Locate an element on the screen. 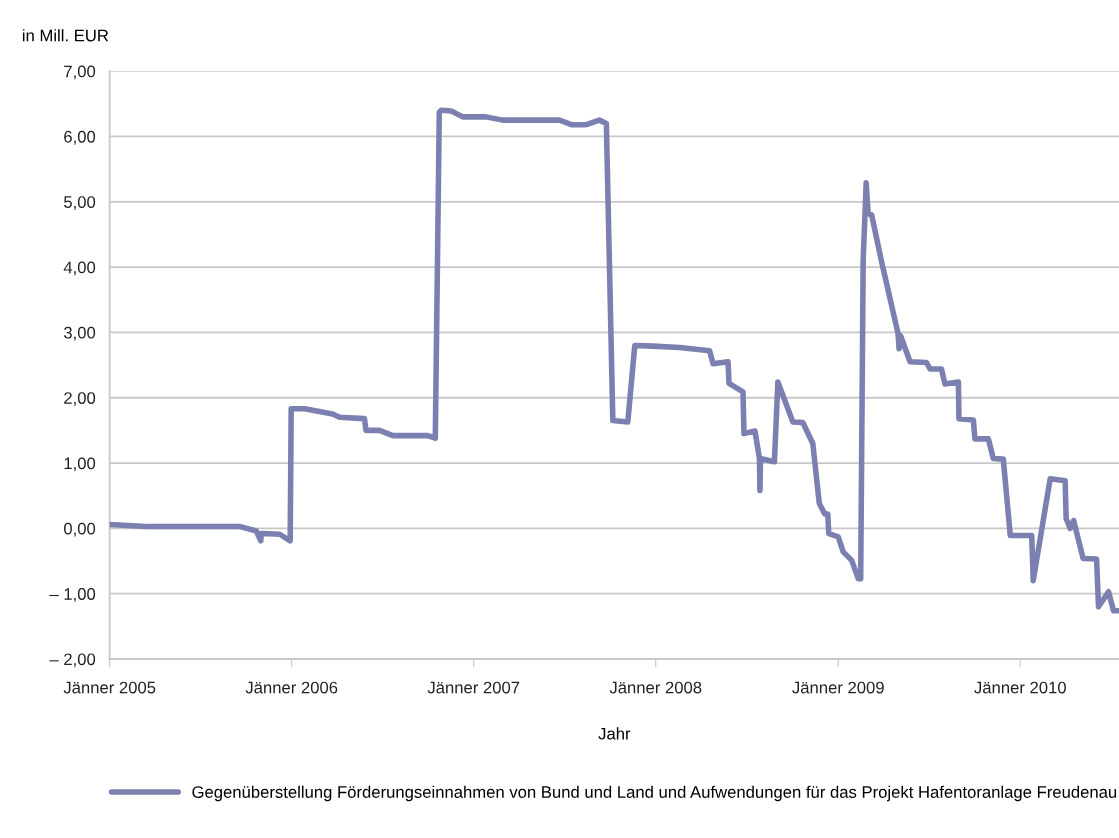 Image resolution: width=1119 pixels, height=838 pixels. x-tick-label: Jänner 2007 is located at coordinates (473, 687).